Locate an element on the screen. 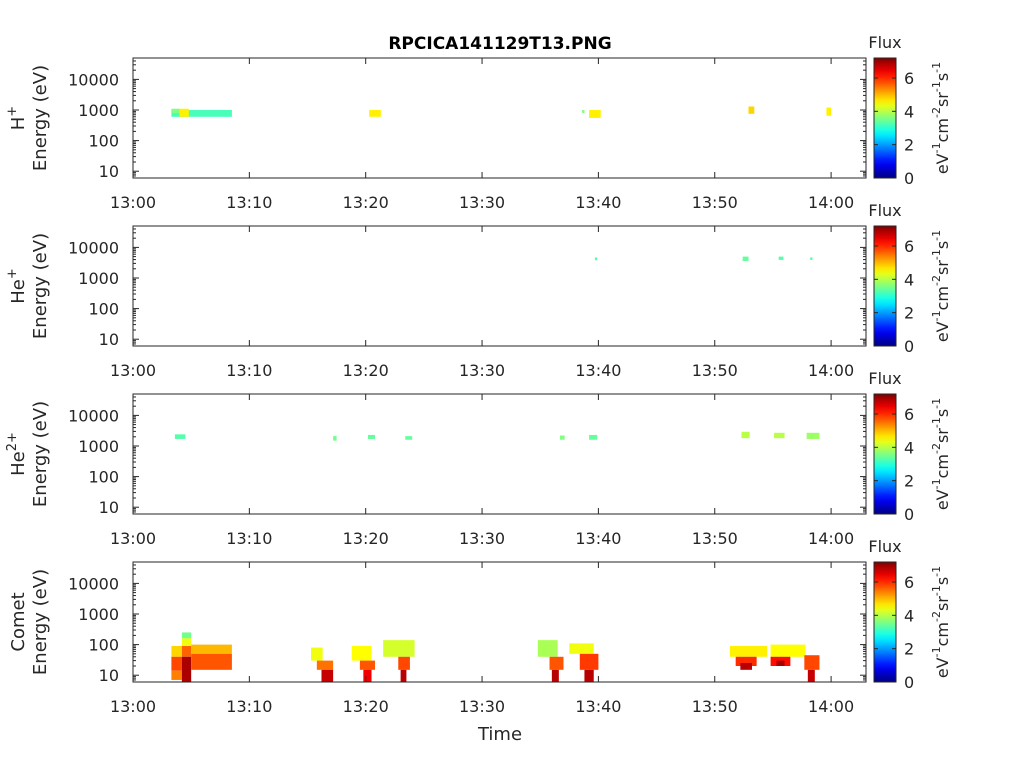  y-tick-label: 1000 is located at coordinates (98, 614).